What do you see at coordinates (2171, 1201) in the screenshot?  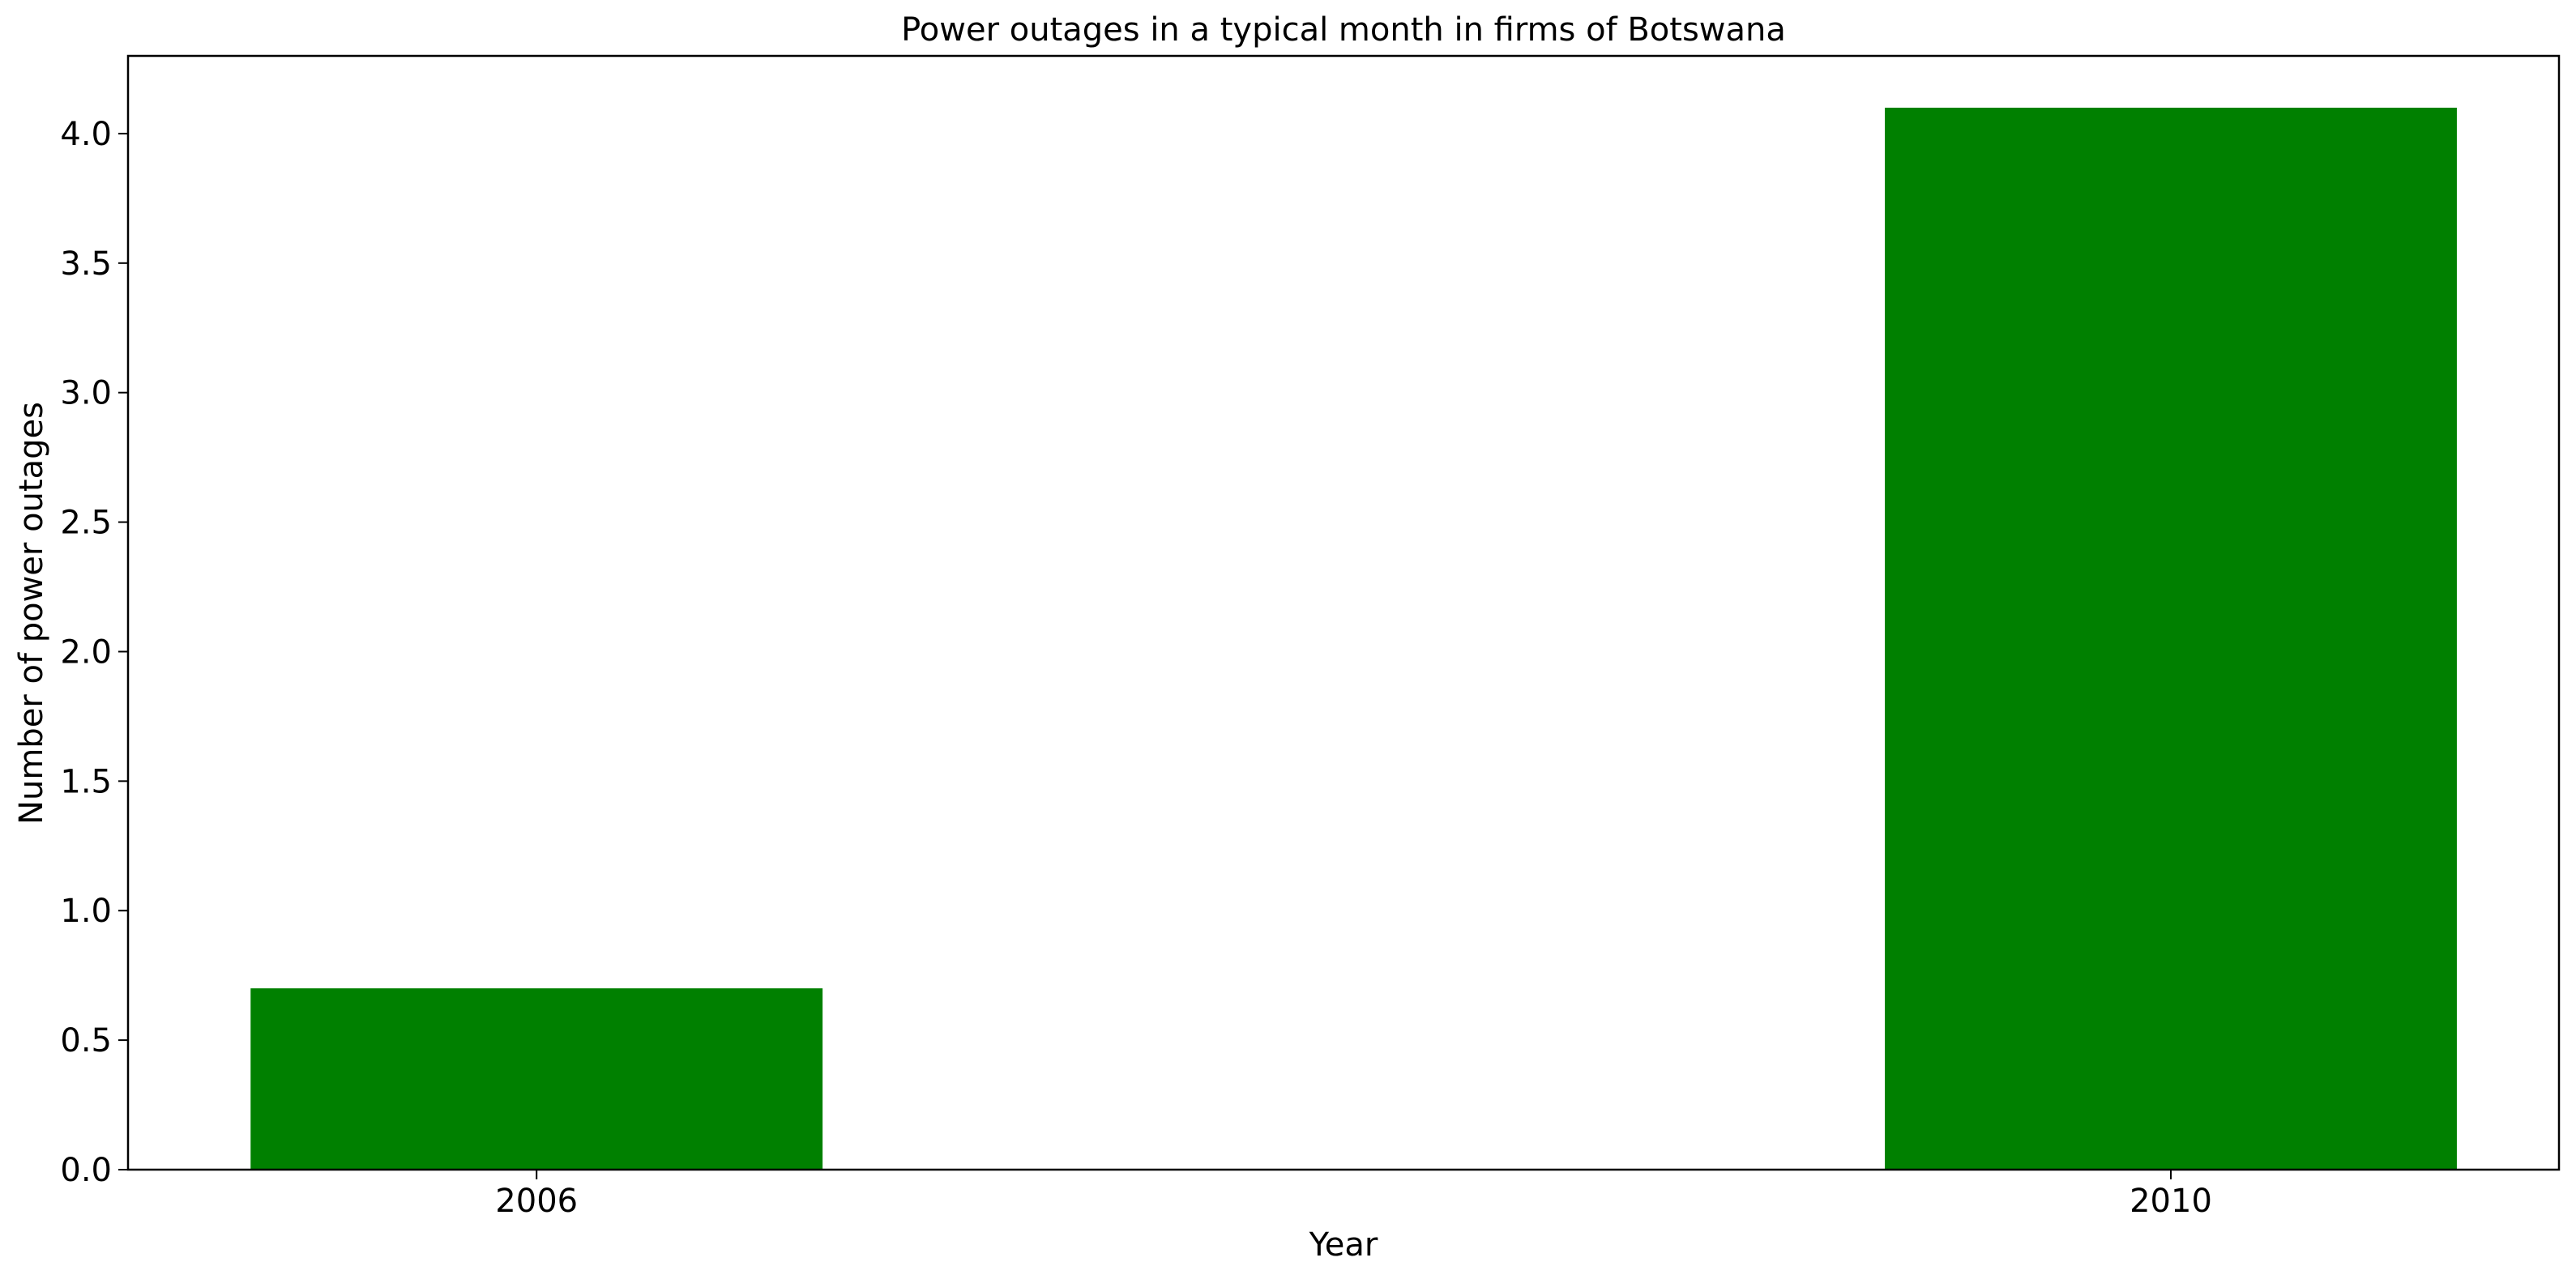 I see `x-tick-label: 2010` at bounding box center [2171, 1201].